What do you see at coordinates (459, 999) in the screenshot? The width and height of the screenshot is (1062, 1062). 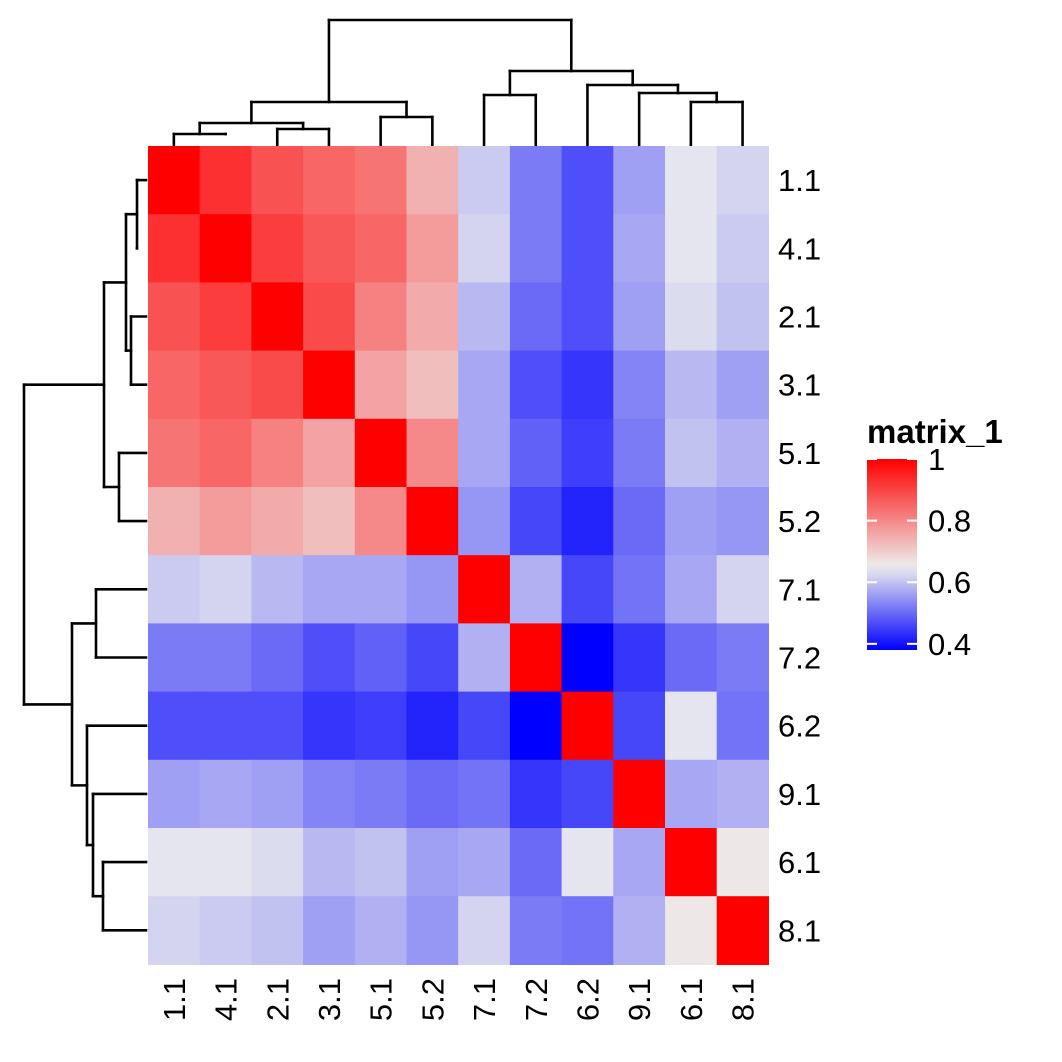 I see `column-labels: 1.1 4.1 2.1 3.1 5.1 5.2 7.1 7.2 6.2 9.1 6.1 8.1` at bounding box center [459, 999].